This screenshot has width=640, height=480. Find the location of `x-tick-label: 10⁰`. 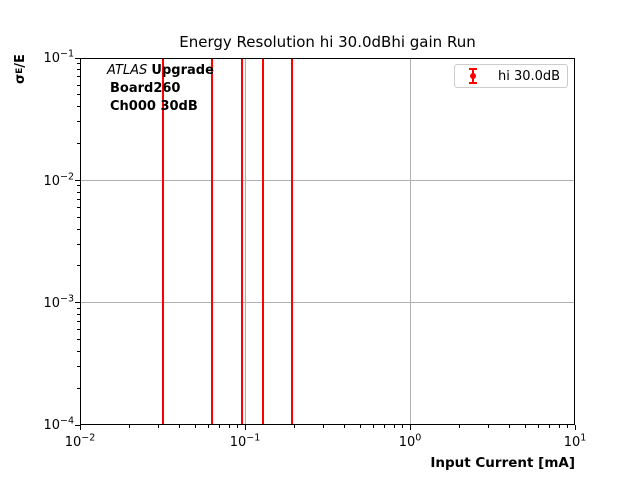

x-tick-label: 10⁰ is located at coordinates (410, 442).